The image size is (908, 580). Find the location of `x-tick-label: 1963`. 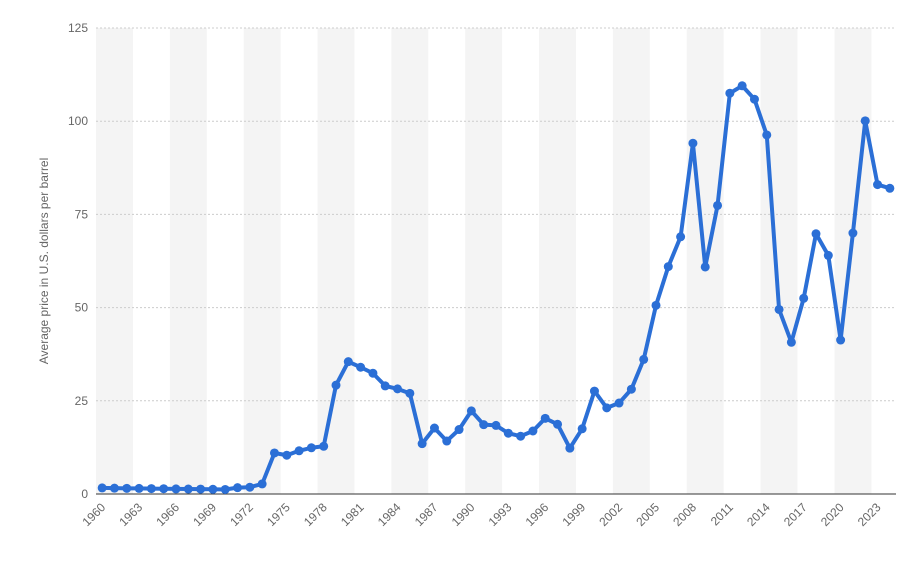

x-tick-label: 1963 is located at coordinates (130, 514).